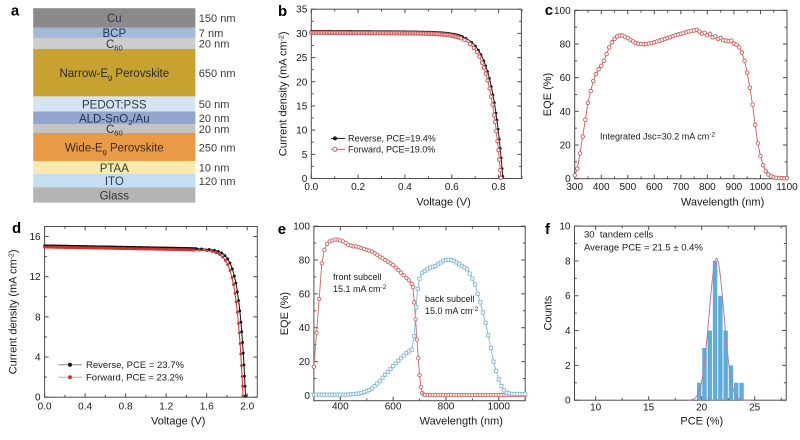  What do you see at coordinates (657, 137) in the screenshot?
I see `svg-text: Integrated Jsc=30.2 mA cm-2` at bounding box center [657, 137].